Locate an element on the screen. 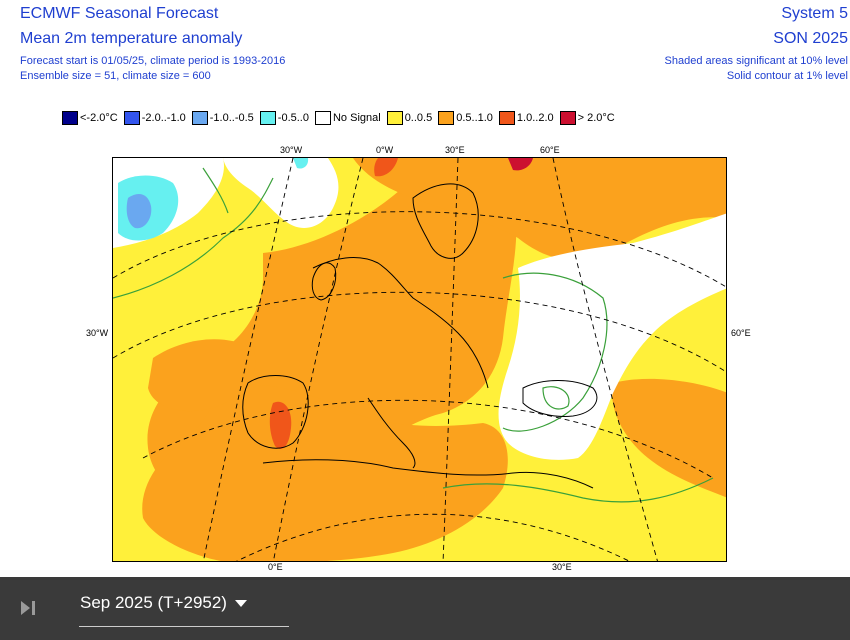 This screenshot has height=640, width=850. chart-subtitle: Mean 2m temperature anomaly is located at coordinates (131, 38).